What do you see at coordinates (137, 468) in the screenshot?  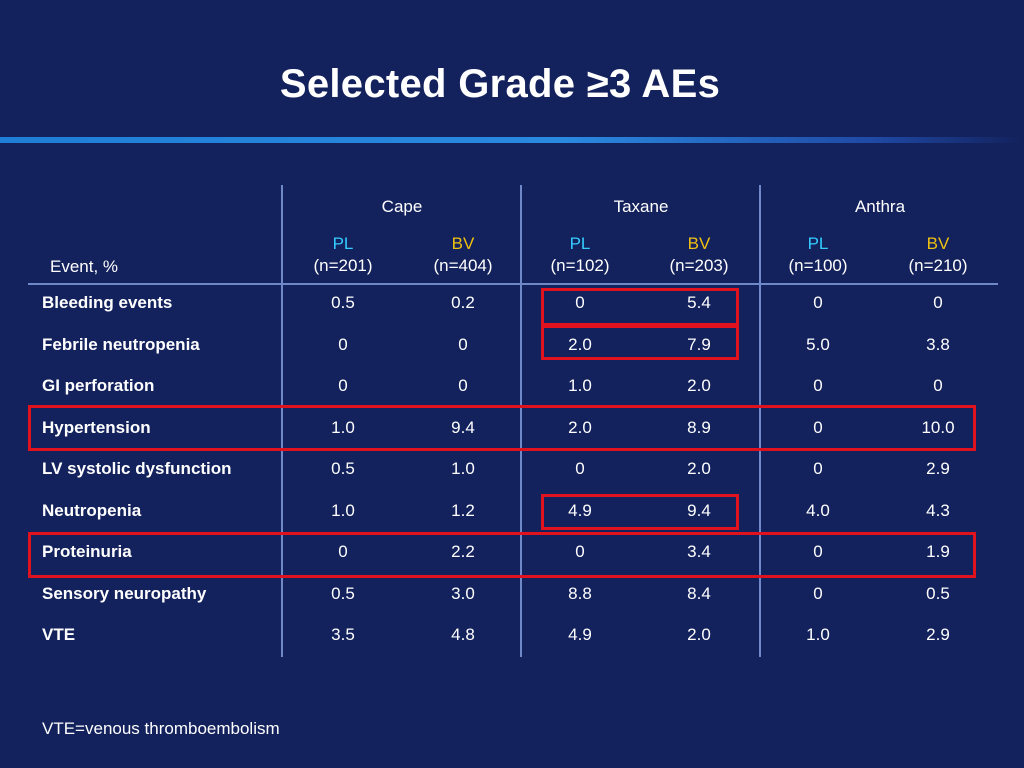 I see `event-label: LV systolic dysfunction` at bounding box center [137, 468].